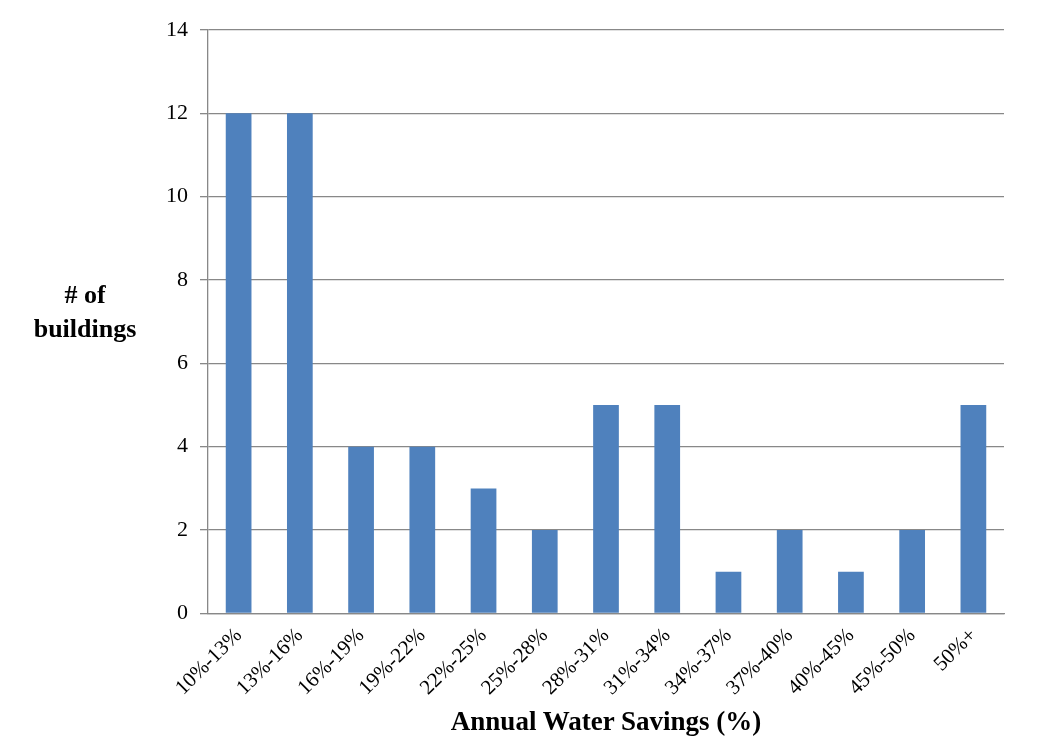 This screenshot has width=1048, height=749. Describe the element at coordinates (177, 195) in the screenshot. I see `y-tick-label: 10` at that location.